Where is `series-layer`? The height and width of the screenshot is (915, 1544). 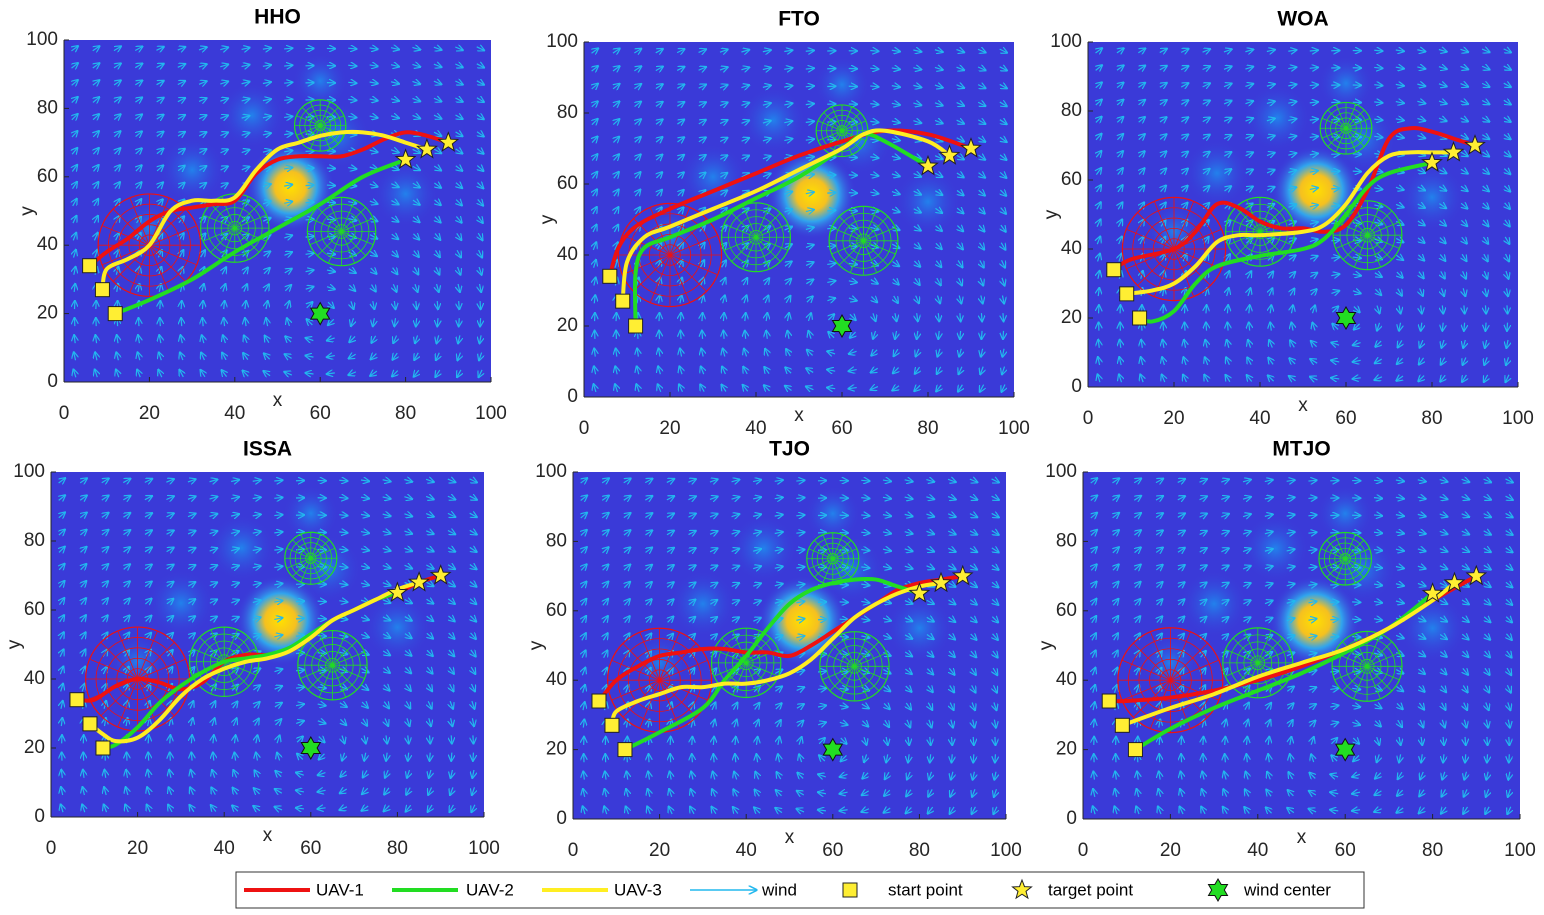
series-layer is located at coordinates (271, 227).